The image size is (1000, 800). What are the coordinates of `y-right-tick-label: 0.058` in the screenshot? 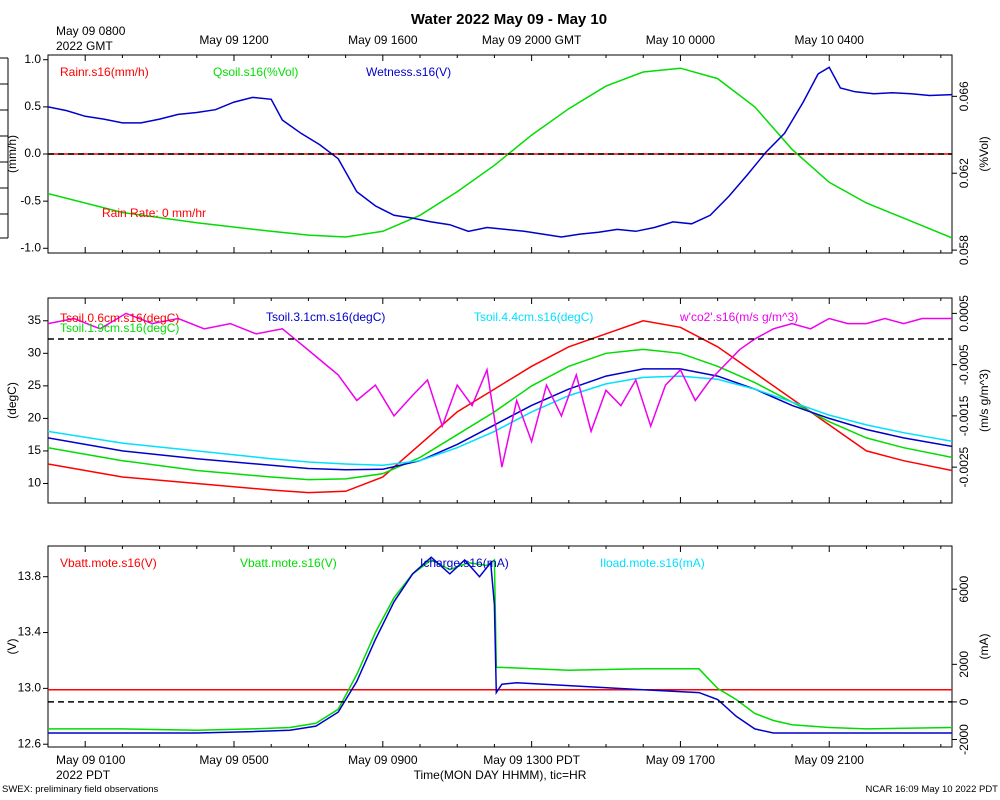 It's located at (964, 250).